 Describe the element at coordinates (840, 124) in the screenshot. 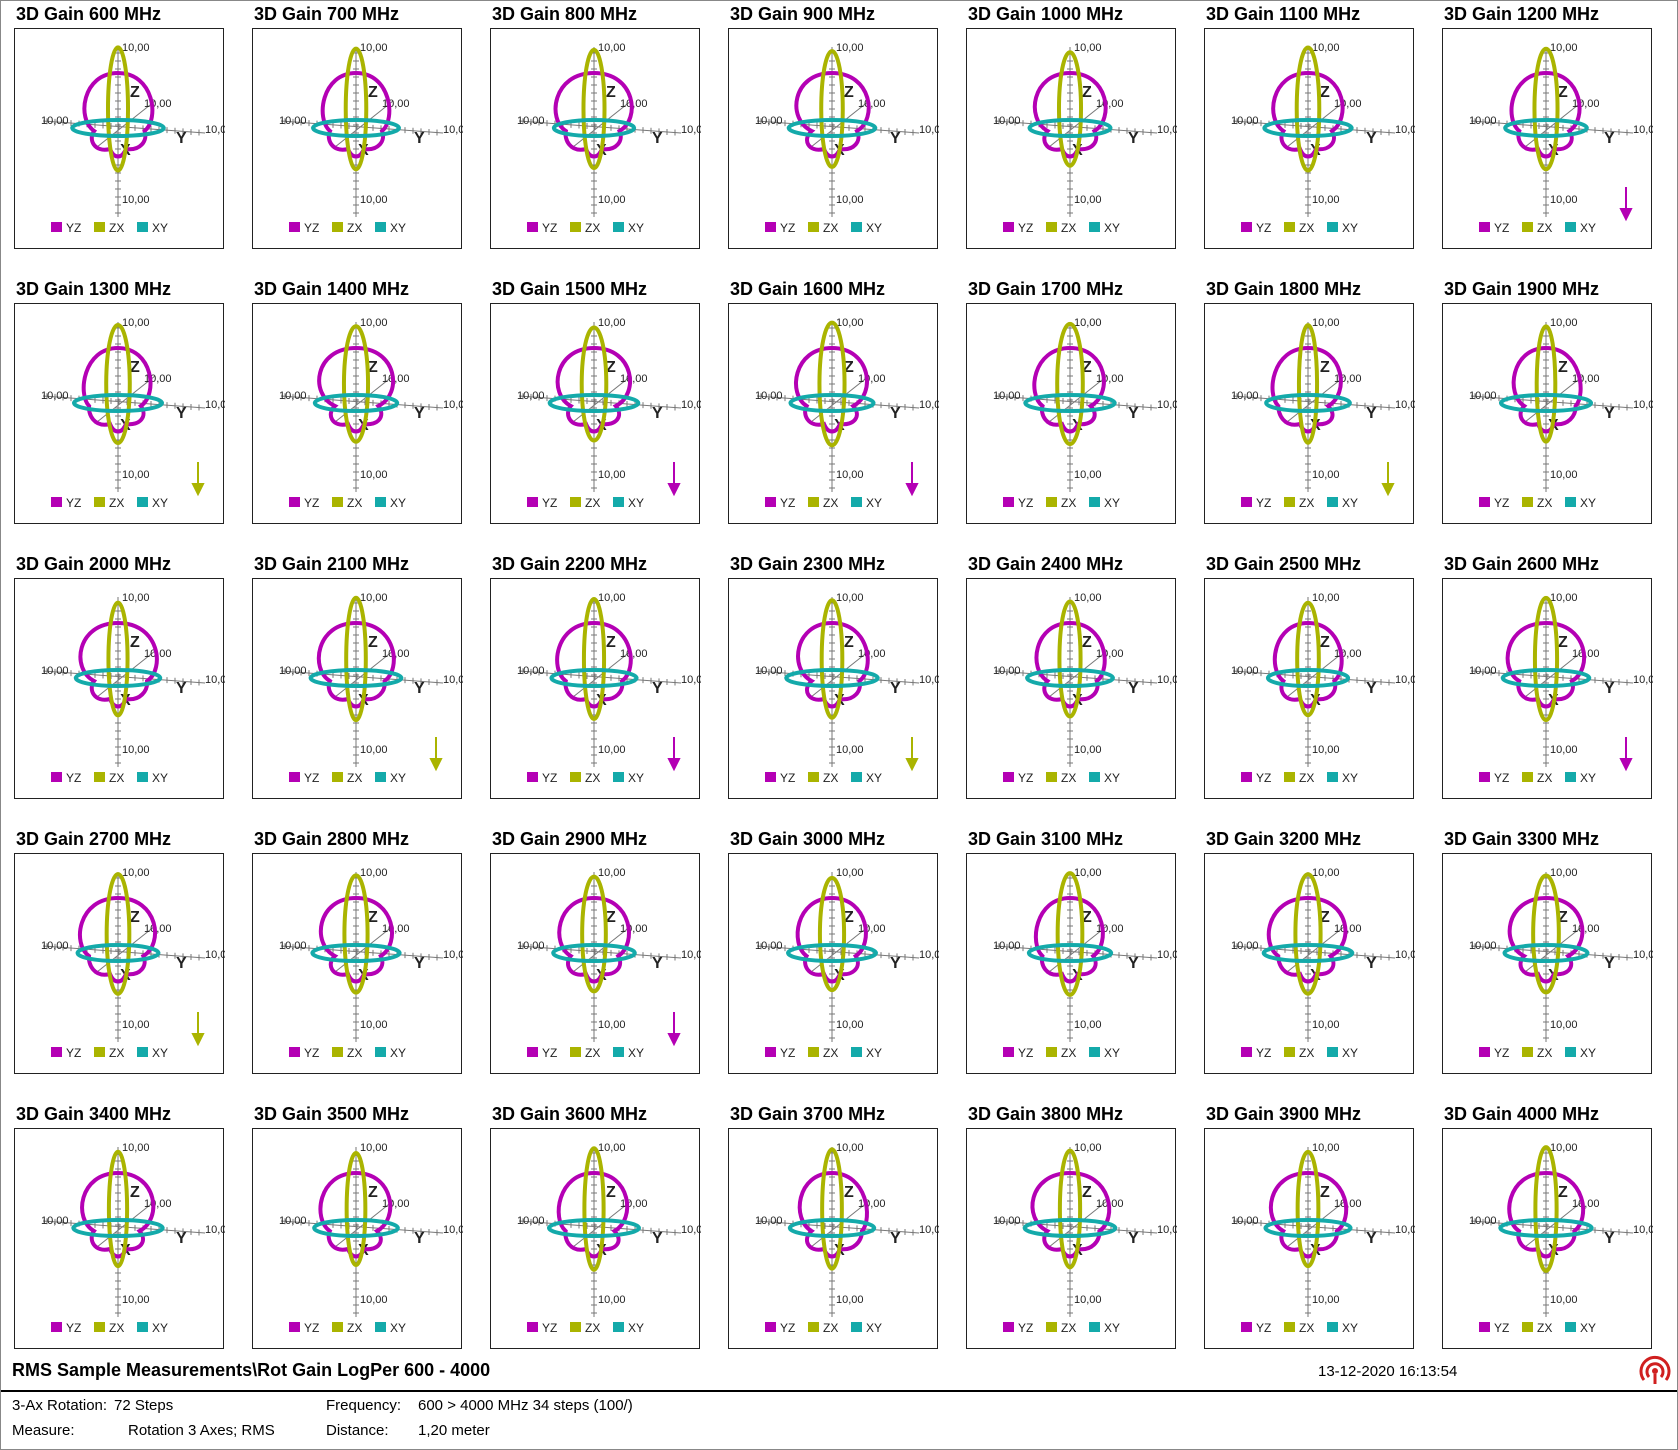

I see `x-axis` at that location.